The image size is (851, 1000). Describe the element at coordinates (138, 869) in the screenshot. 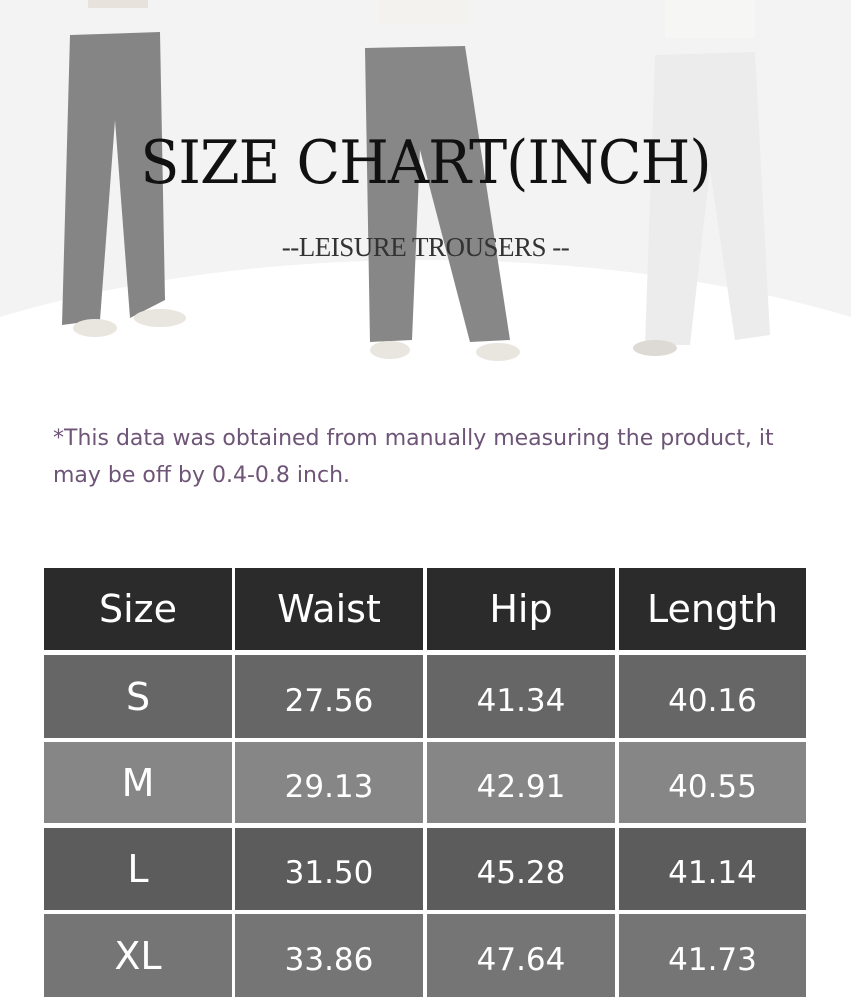

I see `size-cell: L` at that location.